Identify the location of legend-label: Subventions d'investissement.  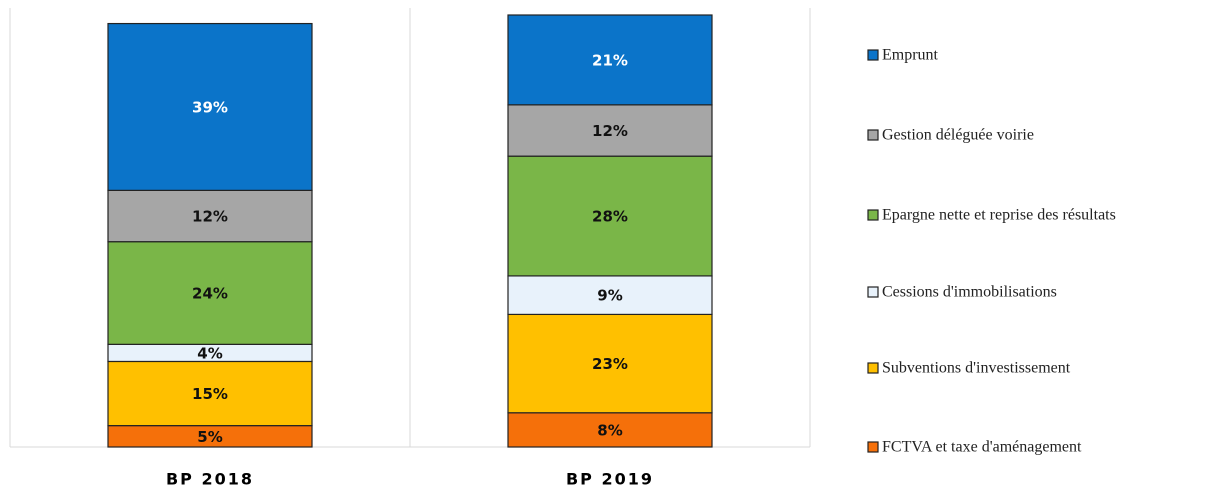
(976, 368).